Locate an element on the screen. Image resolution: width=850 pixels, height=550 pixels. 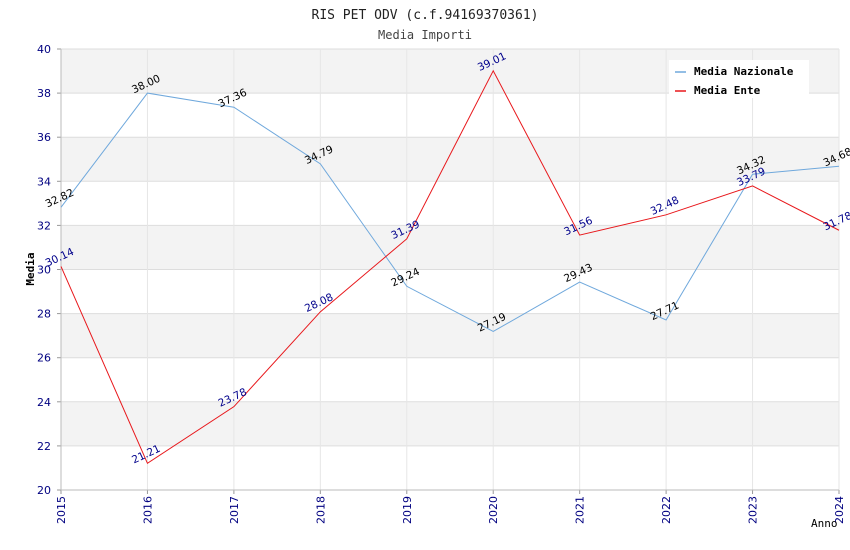
x-tick-label: 2024 is located at coordinates (839, 510).